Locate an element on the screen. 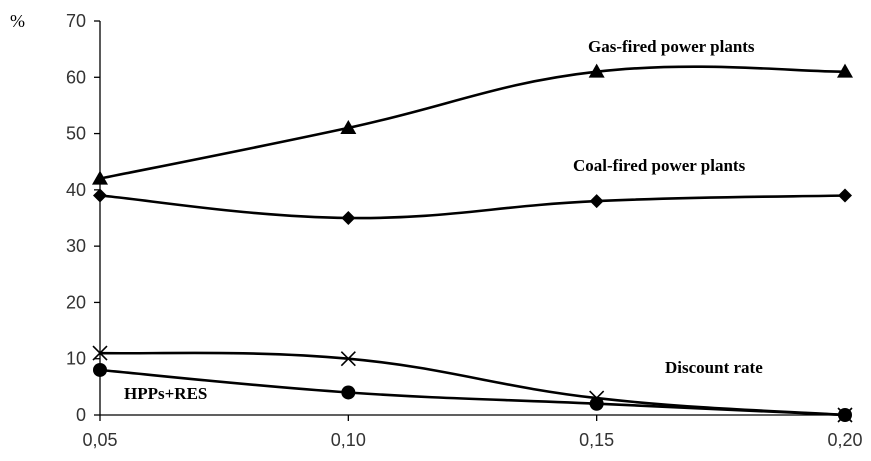 The image size is (871, 461). x-tick-label: 0,15 is located at coordinates (596, 440).